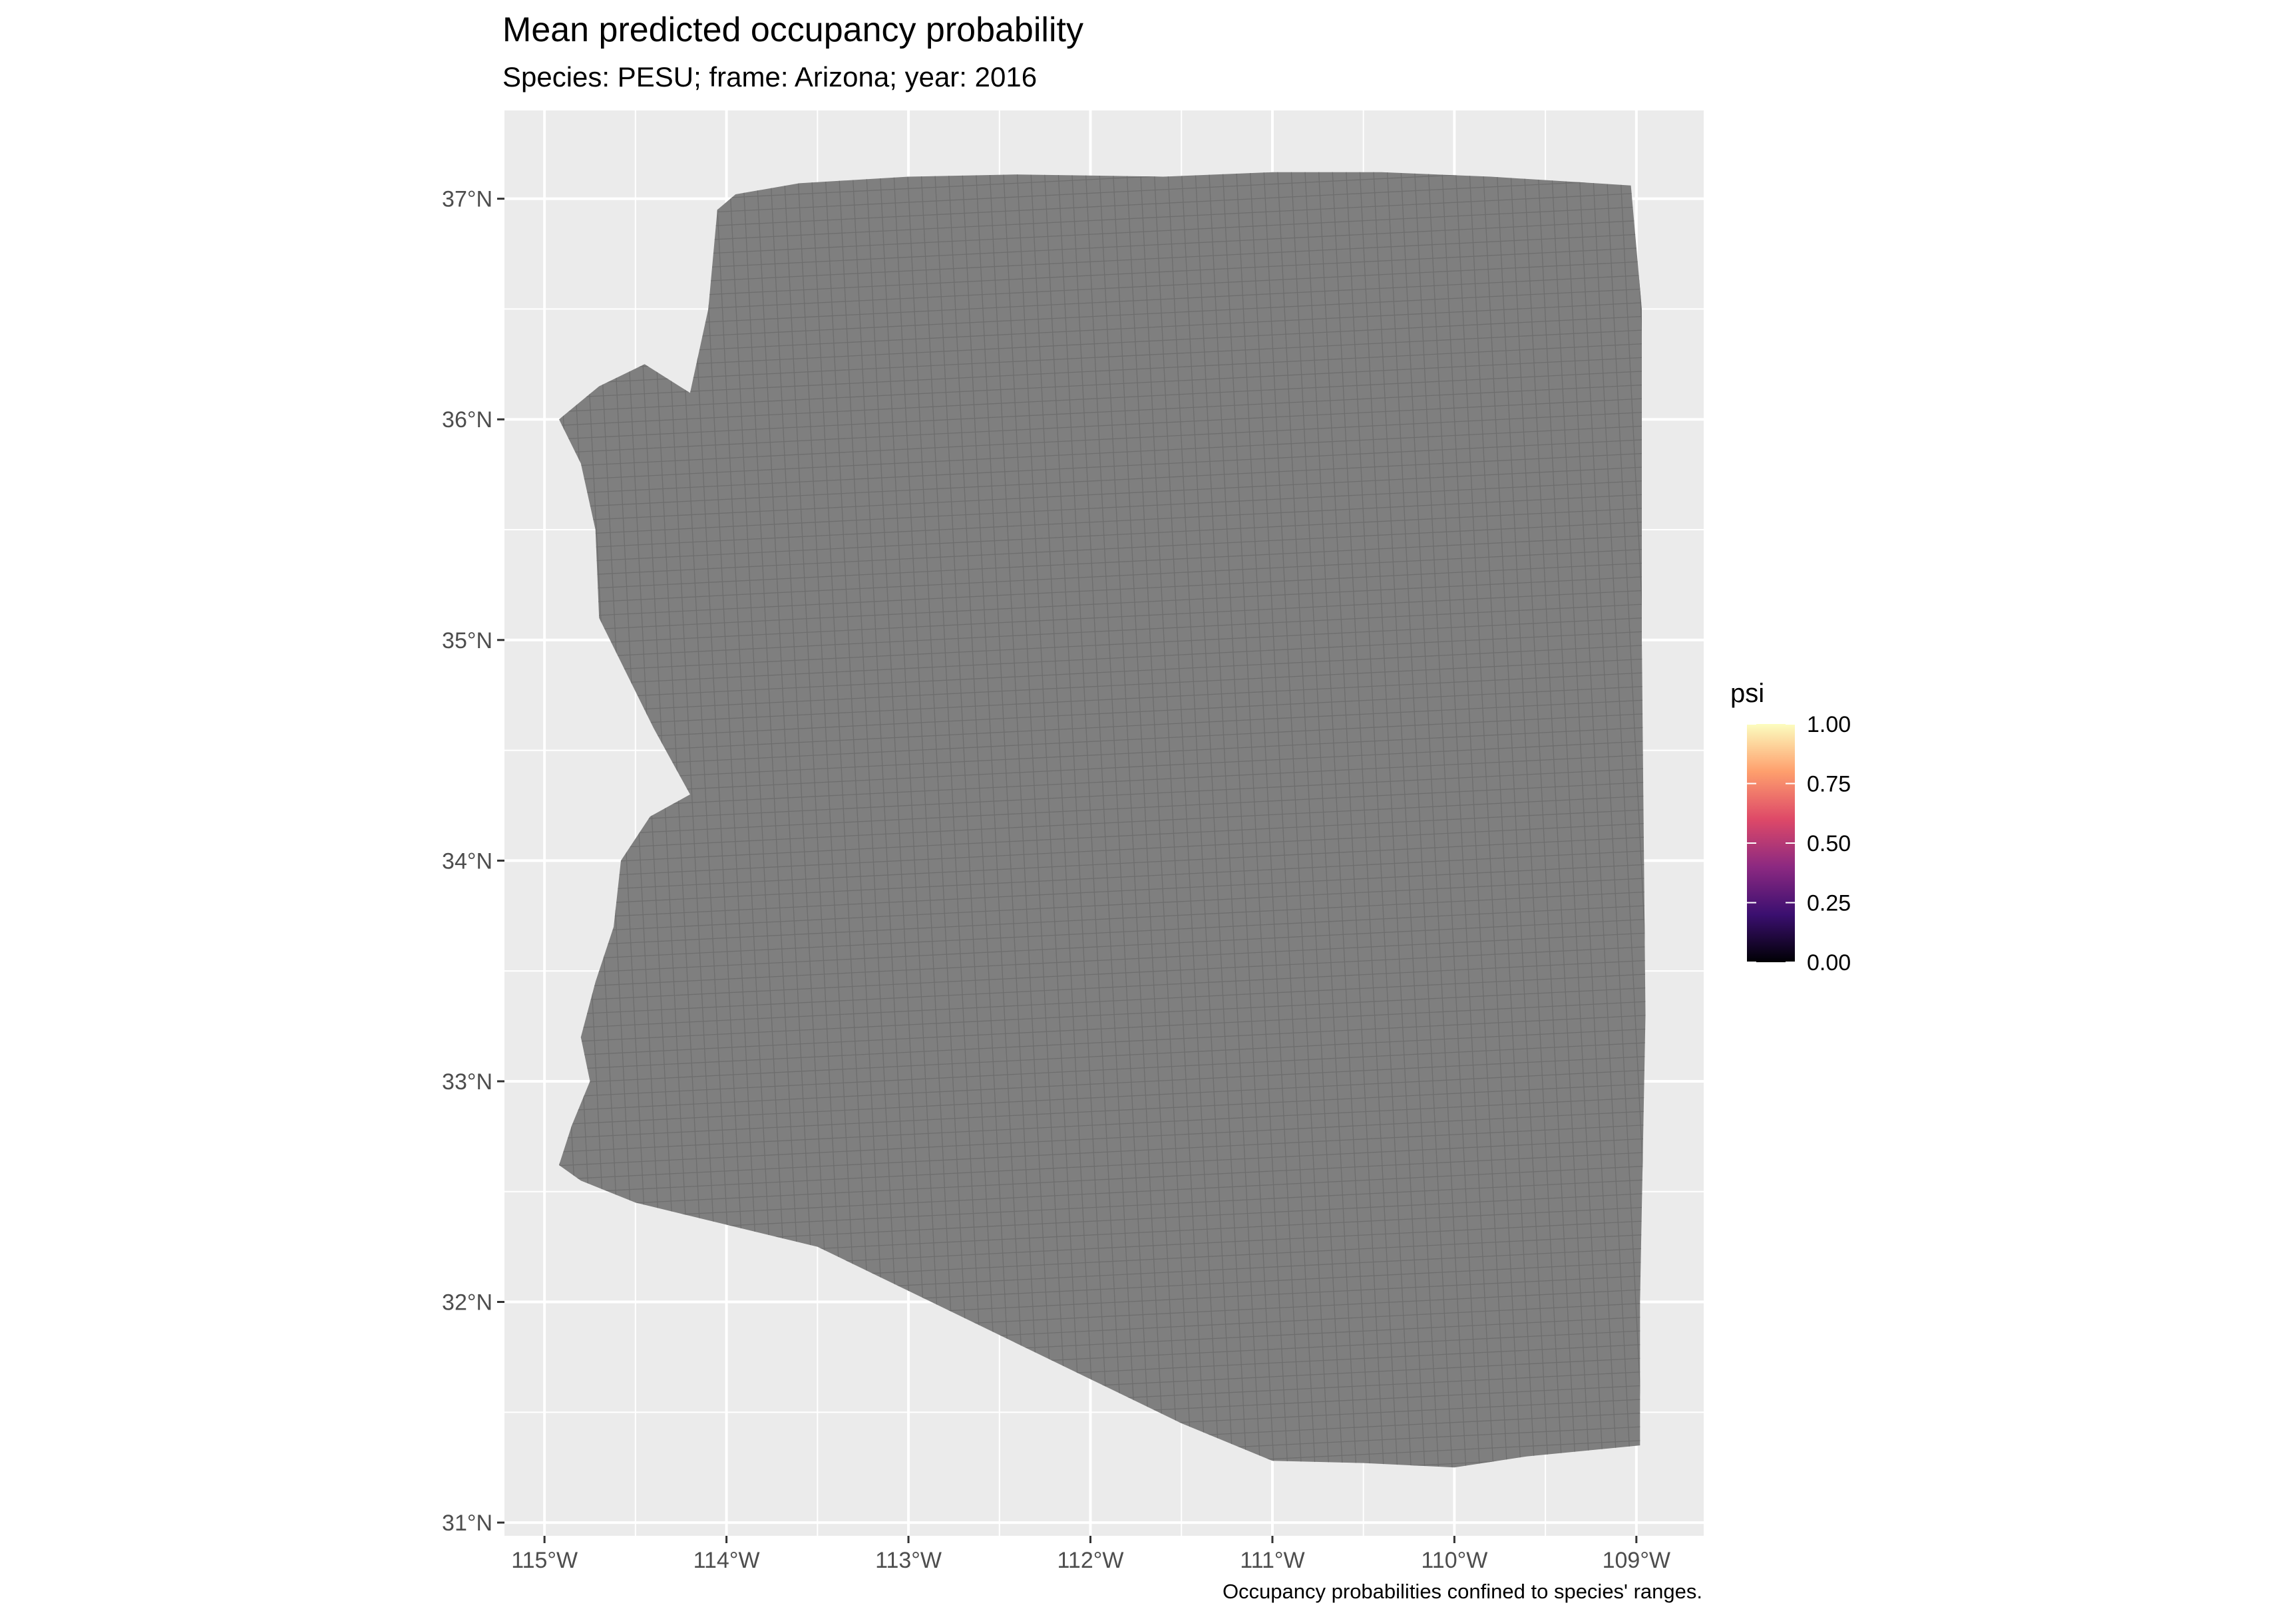 Image resolution: width=2296 pixels, height=1615 pixels. I want to click on legend-breaks: 1.00 0.75 0.50 0.25 0.00, so click(1799, 844).